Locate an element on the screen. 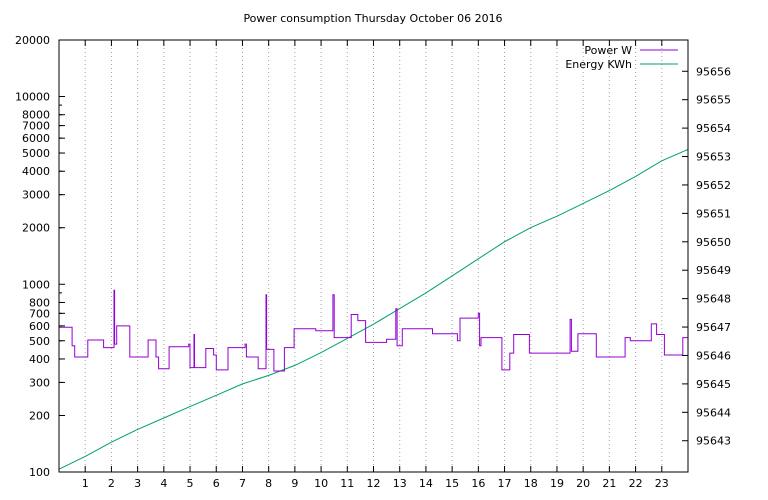 The image size is (768, 500). y2-tick-label: 95651 is located at coordinates (713, 213).